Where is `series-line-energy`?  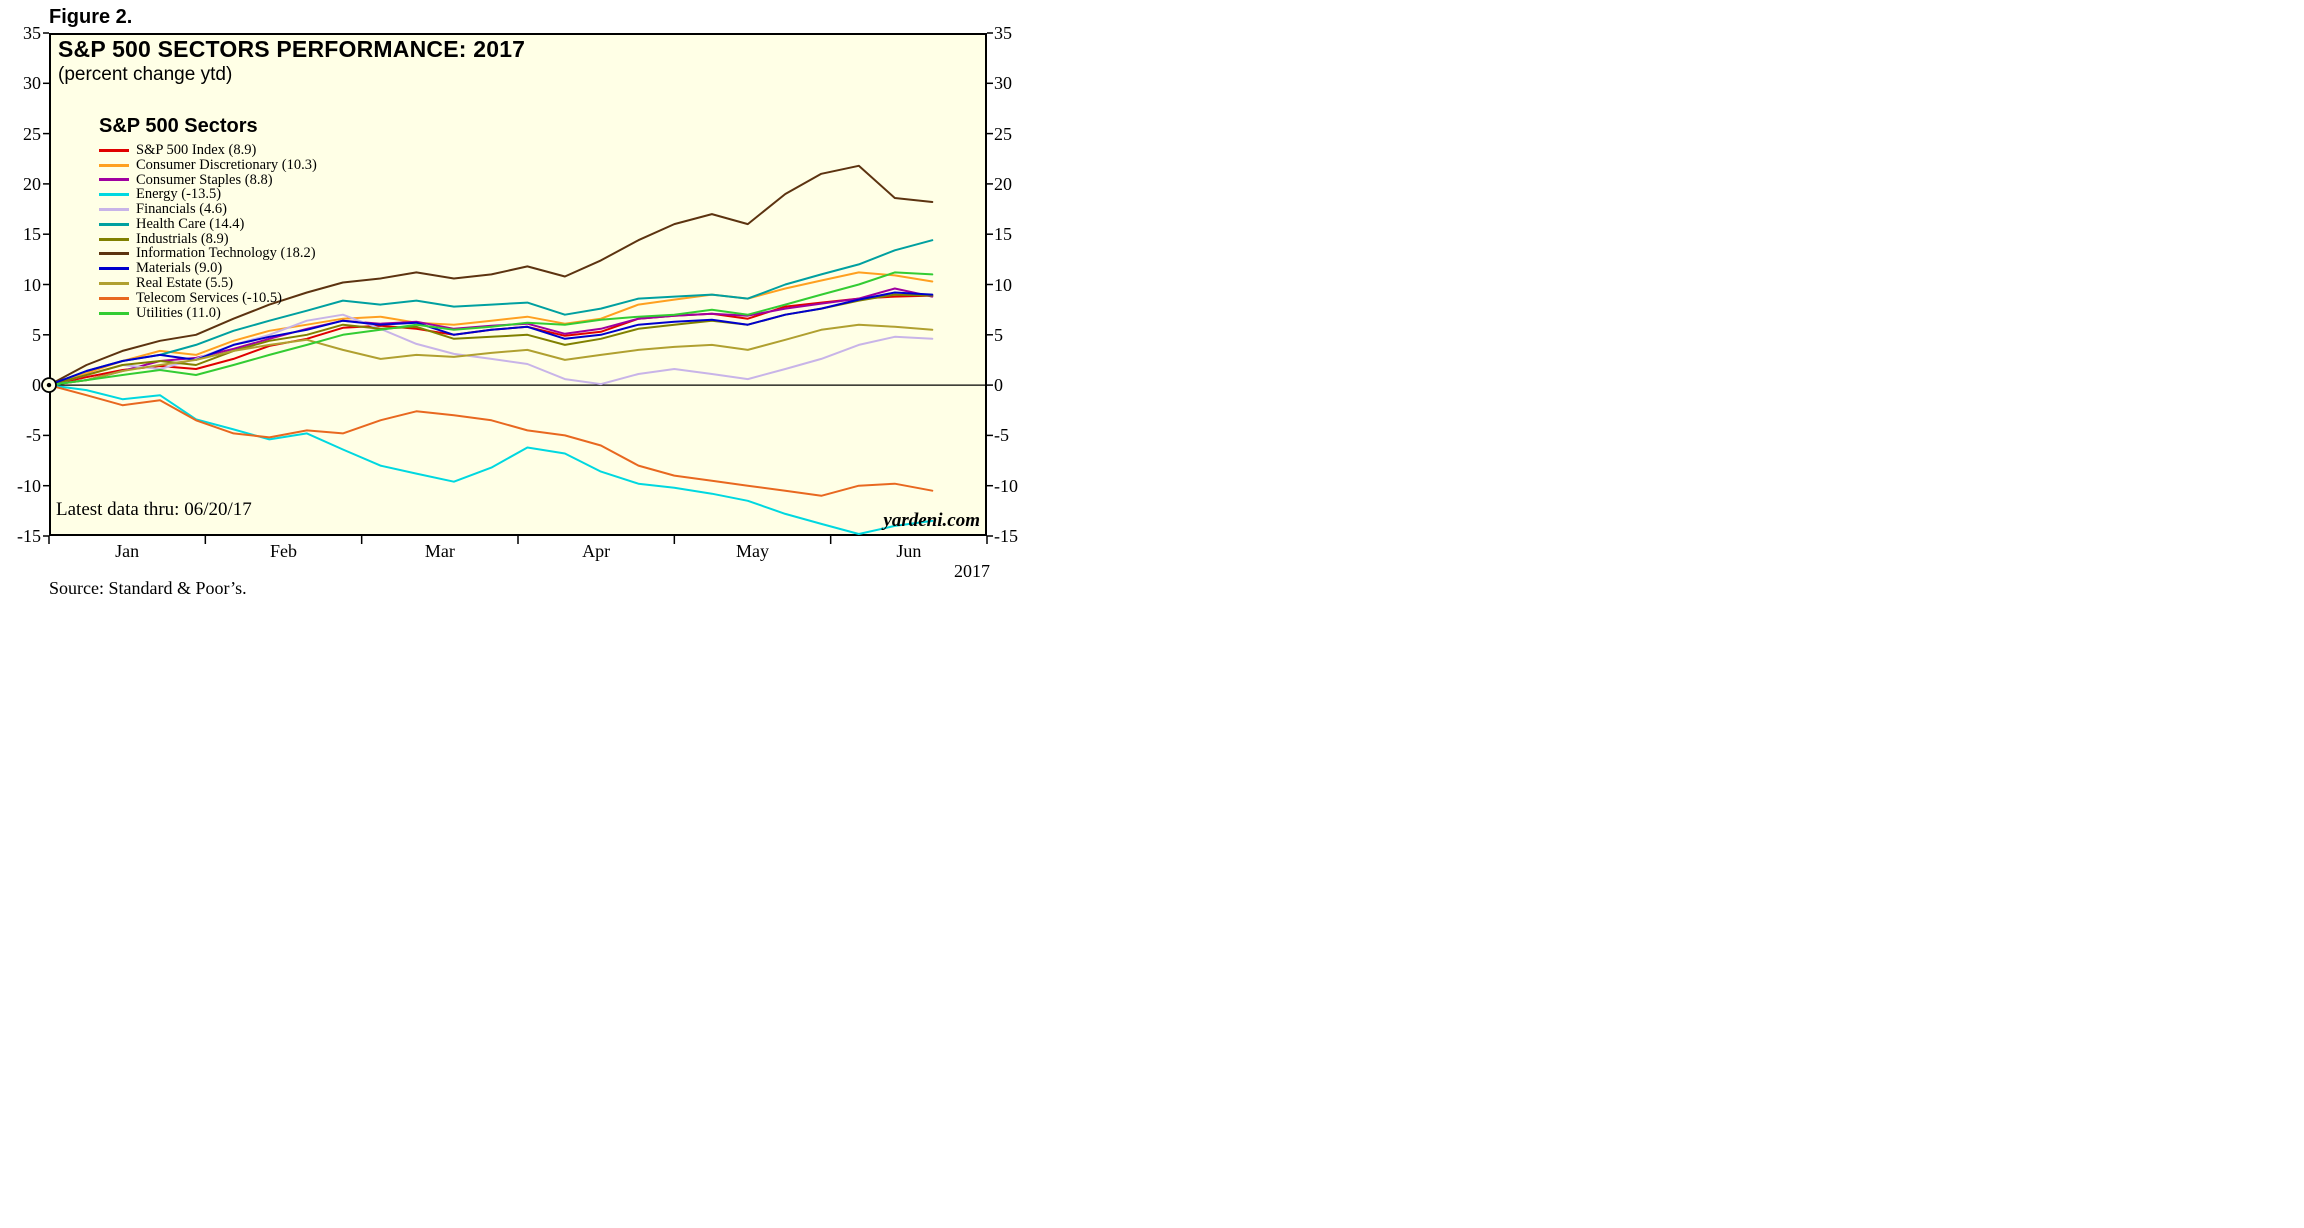 series-line-energy is located at coordinates (491, 459).